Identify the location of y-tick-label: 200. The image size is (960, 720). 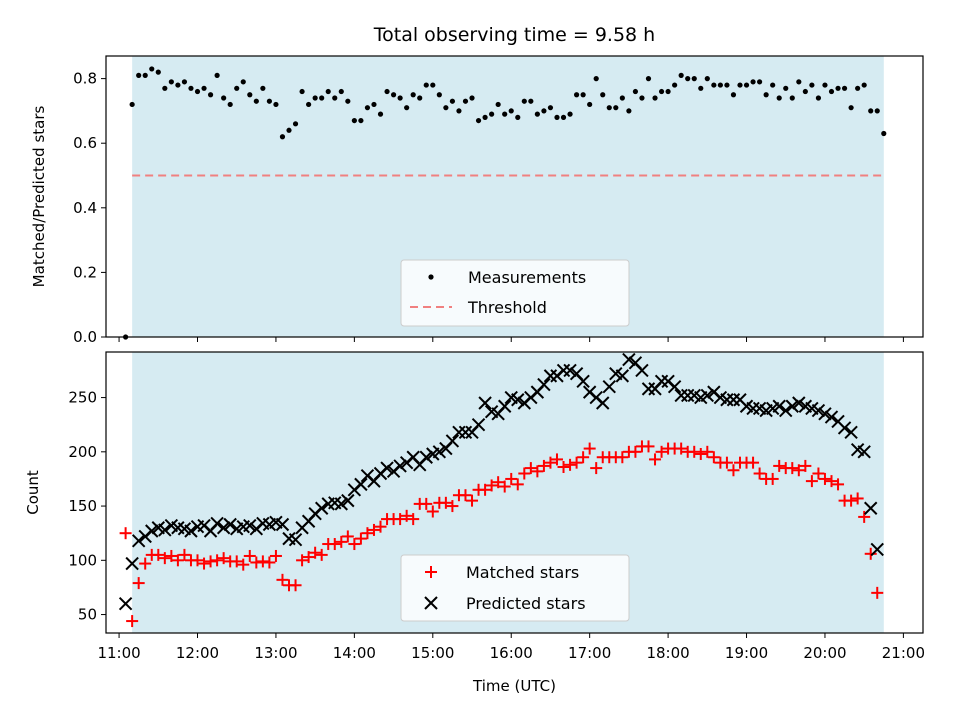
(82, 452).